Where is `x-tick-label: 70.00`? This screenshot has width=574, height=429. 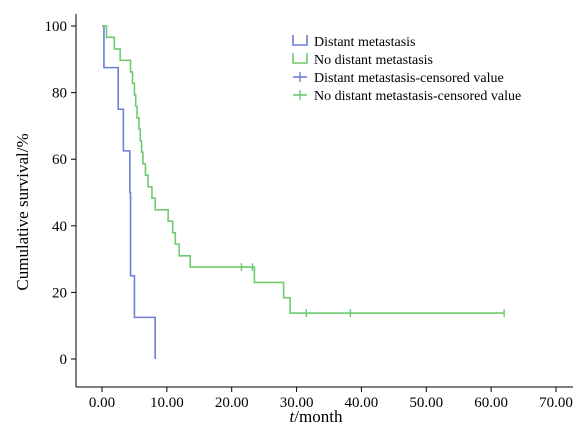 x-tick-label: 70.00 is located at coordinates (556, 403).